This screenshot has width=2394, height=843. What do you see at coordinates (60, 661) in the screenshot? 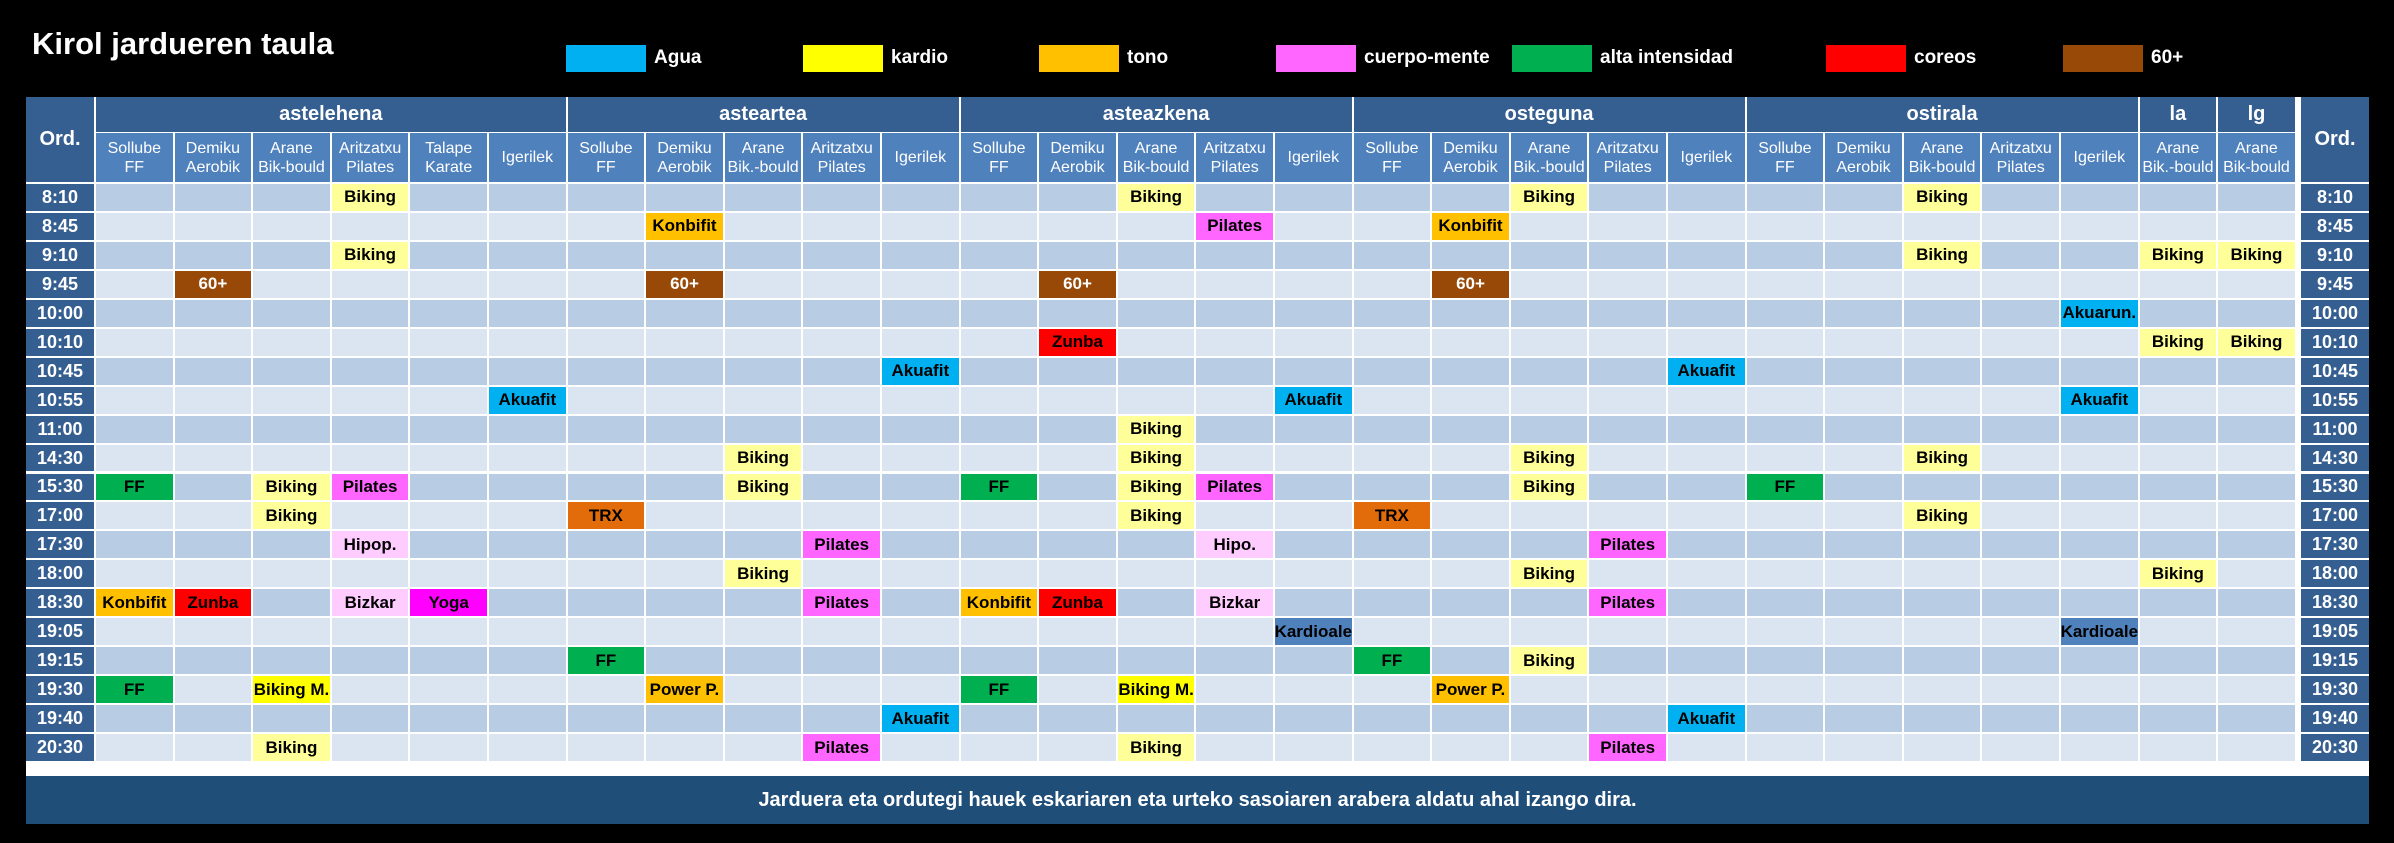
I see `time-label-left: 19:15` at bounding box center [60, 661].